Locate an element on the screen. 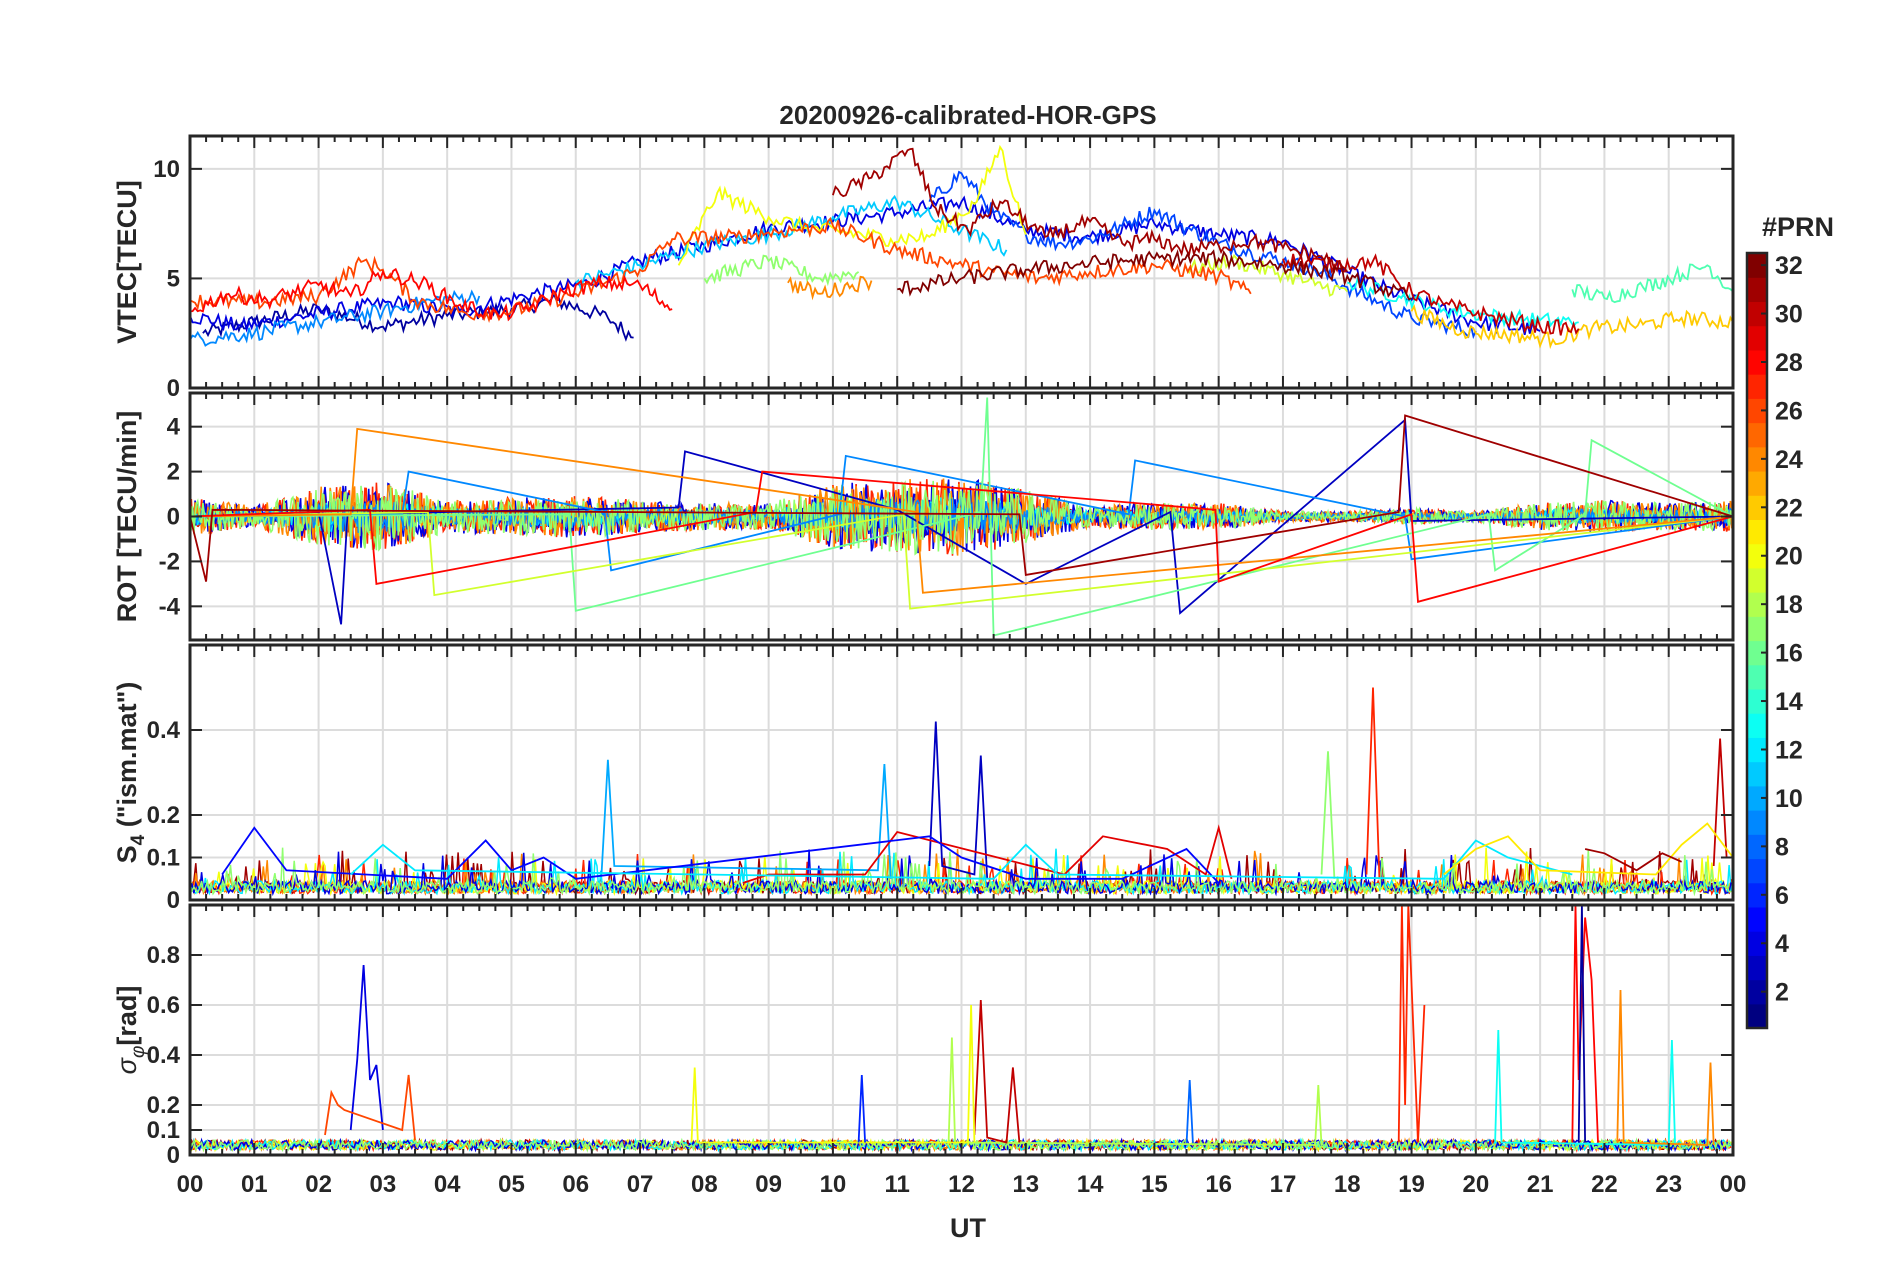 The width and height of the screenshot is (1902, 1272). x-tick-label: 22 is located at coordinates (1604, 1184).